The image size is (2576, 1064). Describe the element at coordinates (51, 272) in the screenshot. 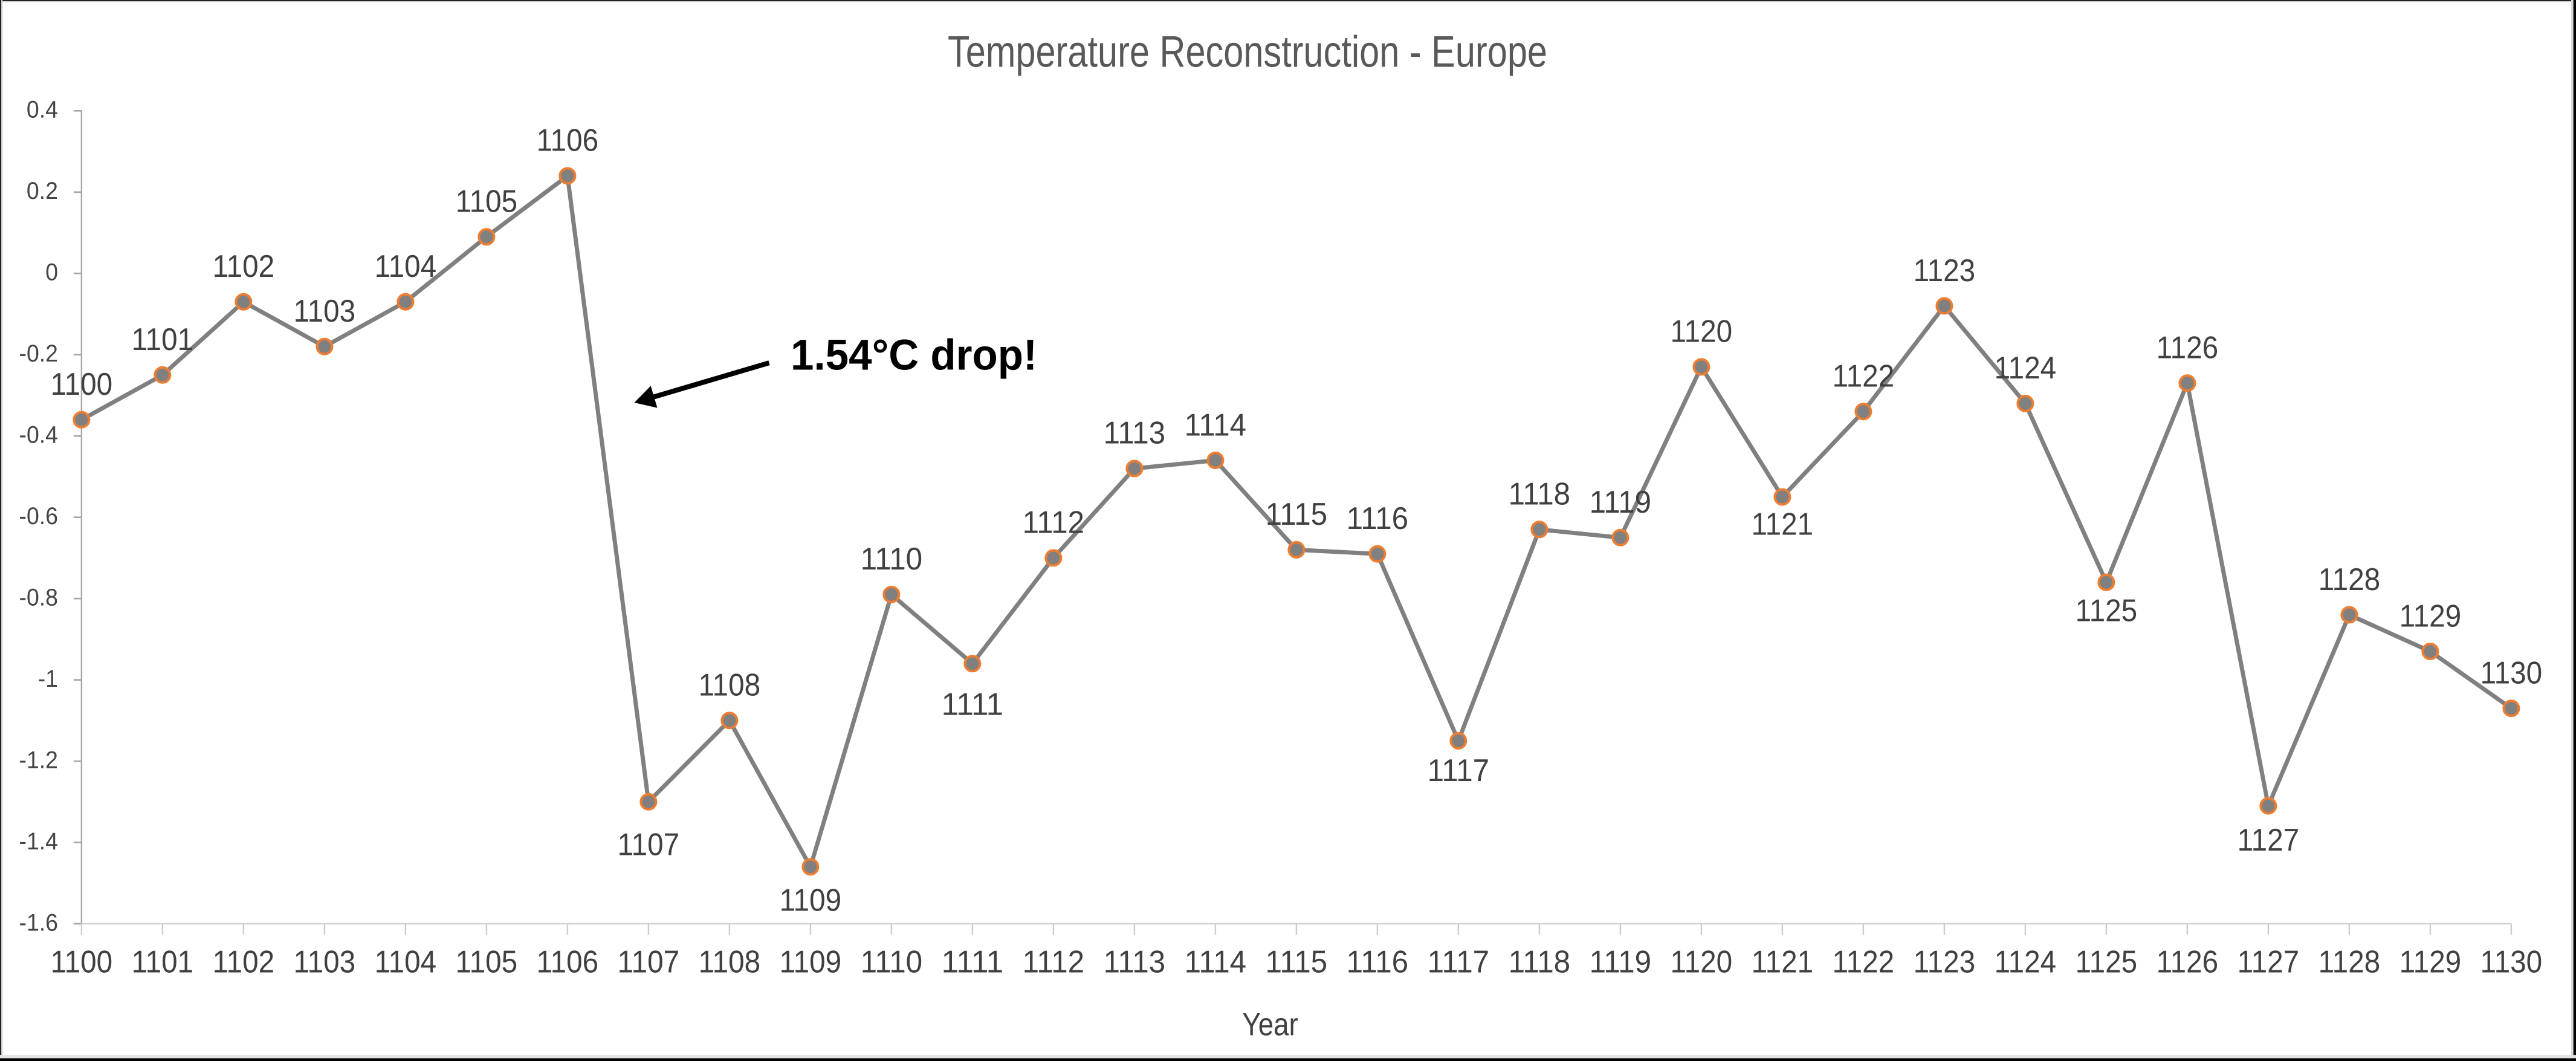

I see `svg-text: 0` at that location.